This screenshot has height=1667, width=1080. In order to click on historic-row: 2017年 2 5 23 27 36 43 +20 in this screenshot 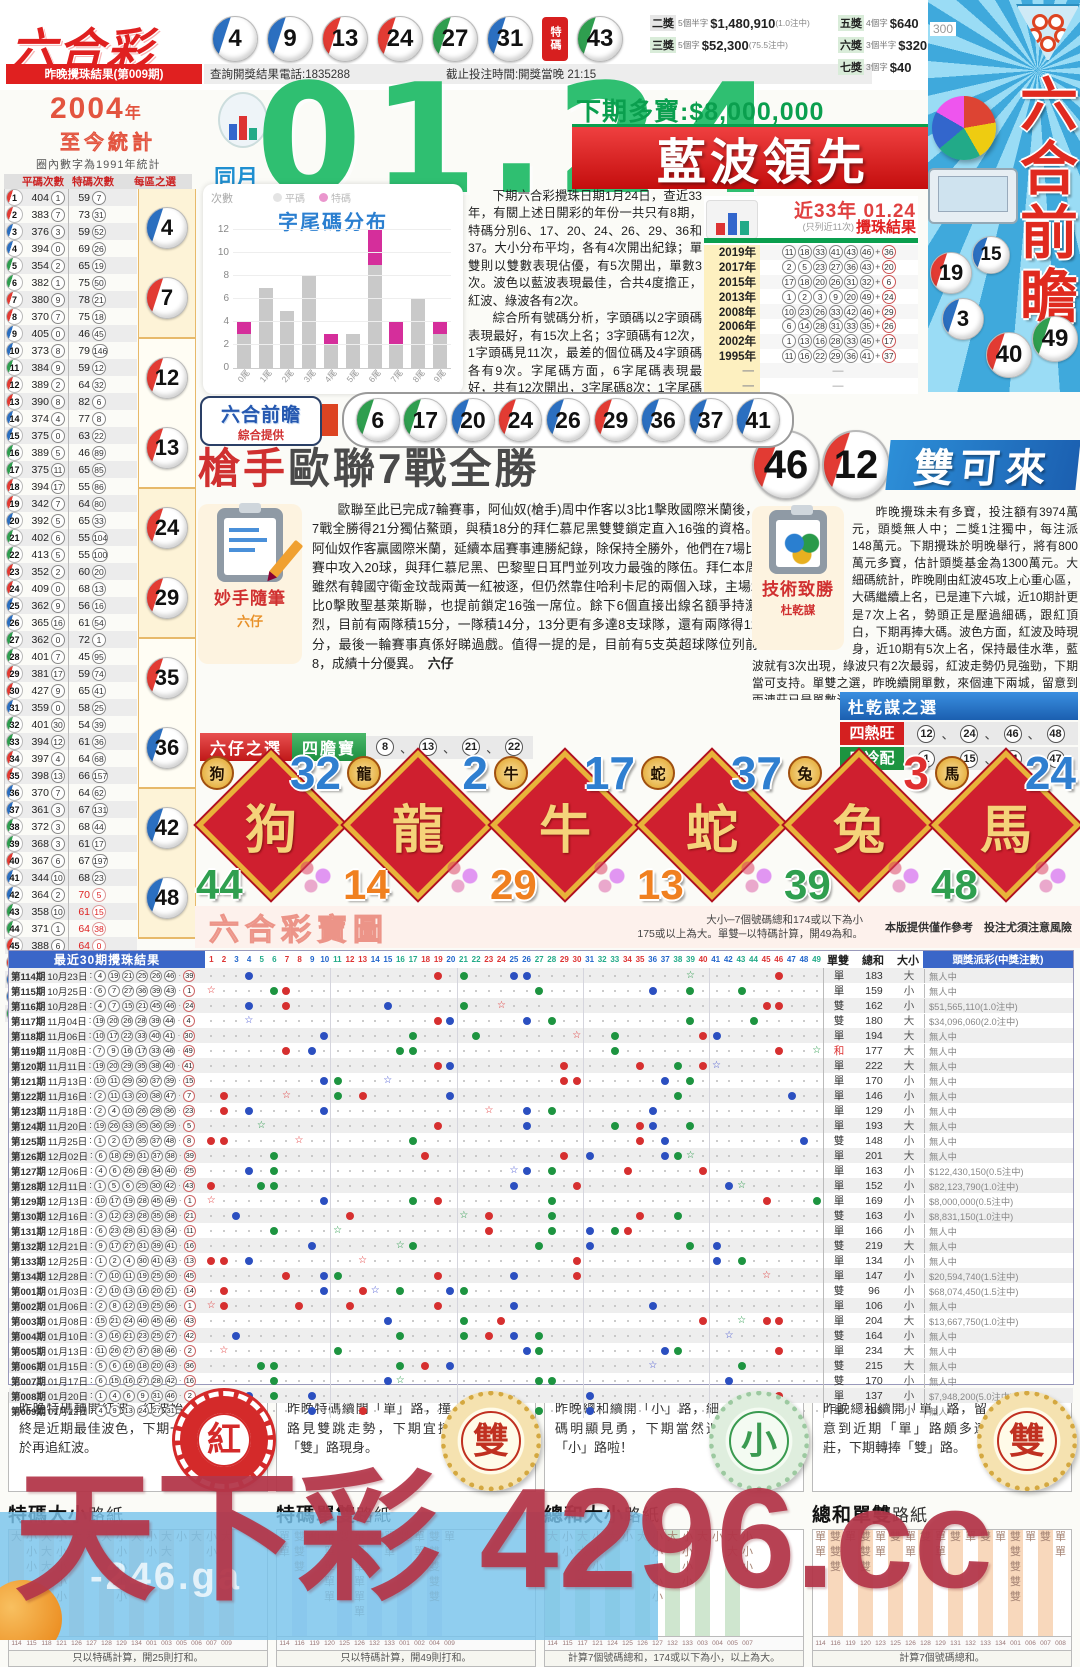, I will do `click(811, 267)`.